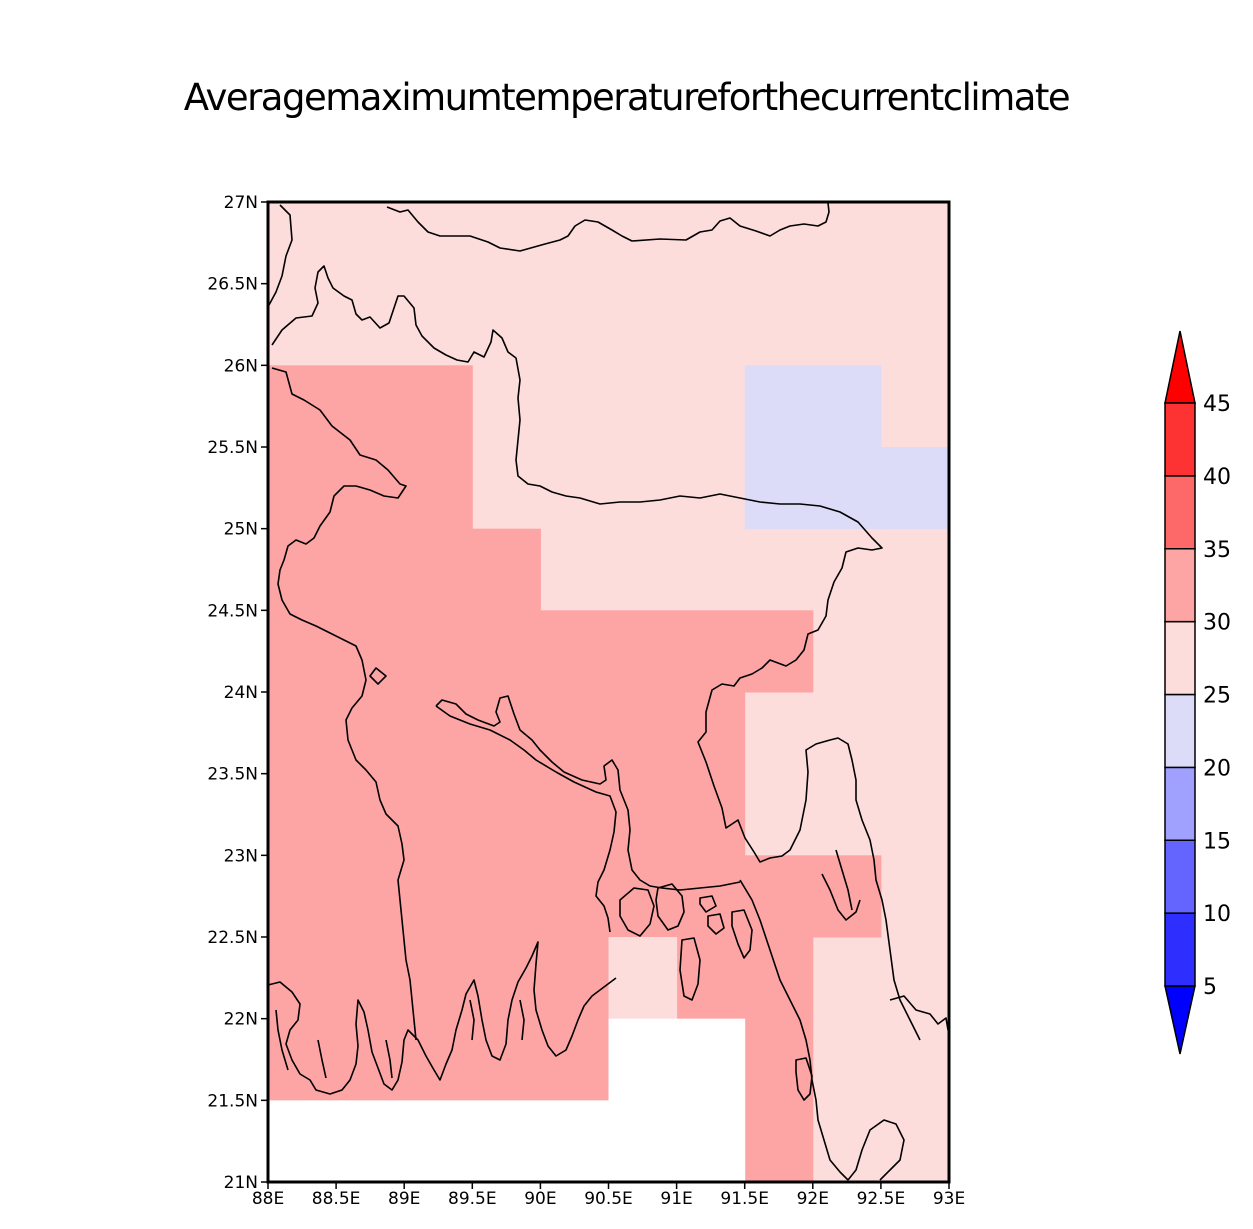 This screenshot has width=1253, height=1229. What do you see at coordinates (540, 1199) in the screenshot?
I see `x-tick-label: 90E` at bounding box center [540, 1199].